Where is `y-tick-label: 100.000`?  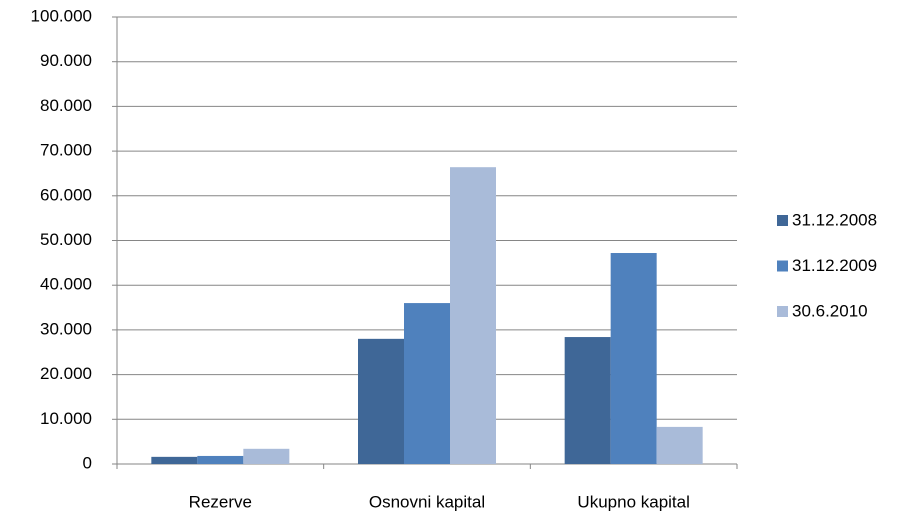 y-tick-label: 100.000 is located at coordinates (61, 15).